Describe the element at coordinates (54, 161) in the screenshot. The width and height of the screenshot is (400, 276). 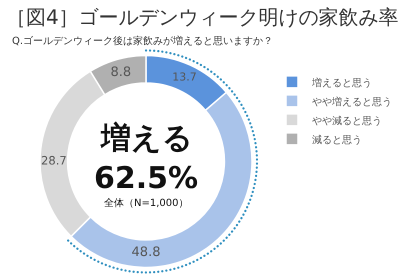
I see `data-label: 28.7` at that location.